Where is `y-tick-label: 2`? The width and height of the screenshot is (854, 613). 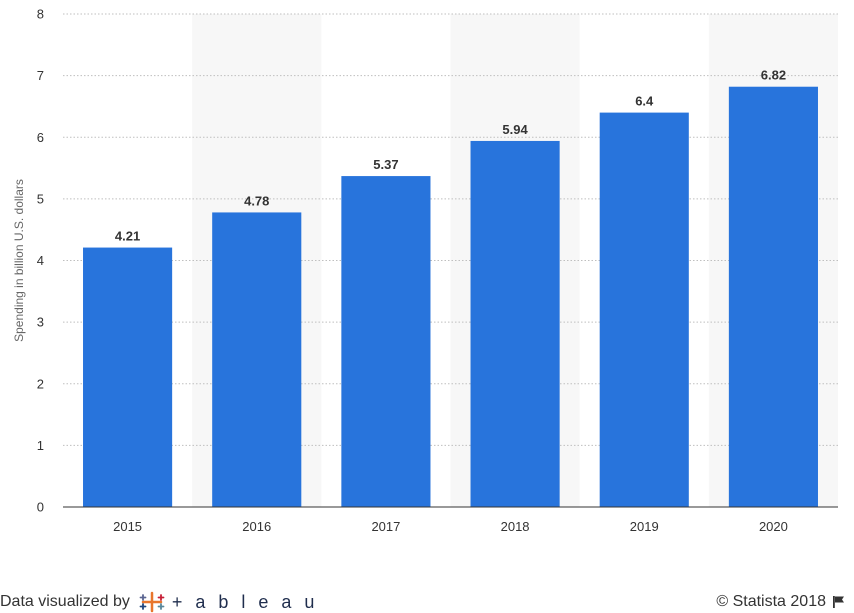 y-tick-label: 2 is located at coordinates (40, 383).